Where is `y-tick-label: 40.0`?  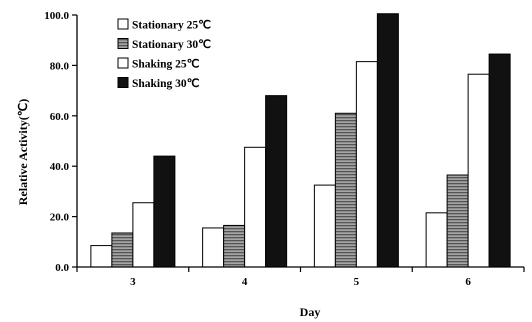
y-tick-label: 40.0 is located at coordinates (60, 167).